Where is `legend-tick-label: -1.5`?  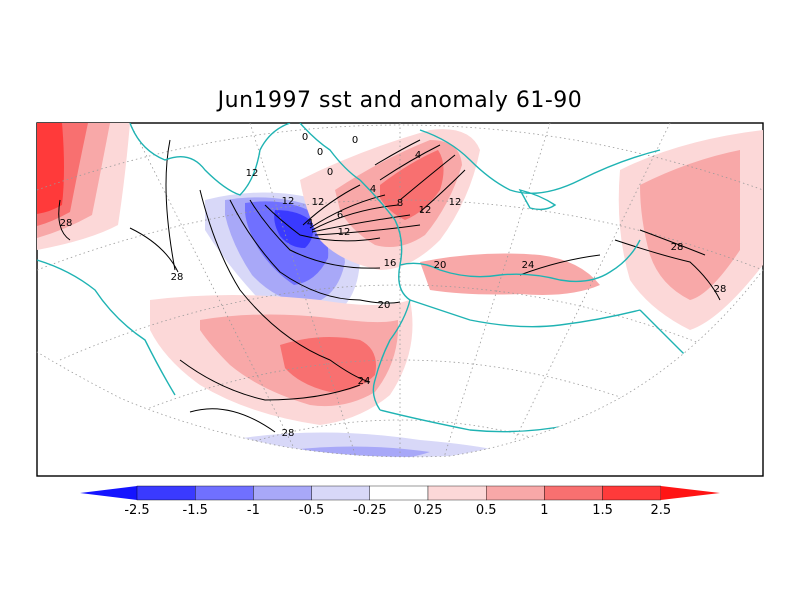
legend-tick-label: -1.5 is located at coordinates (195, 510).